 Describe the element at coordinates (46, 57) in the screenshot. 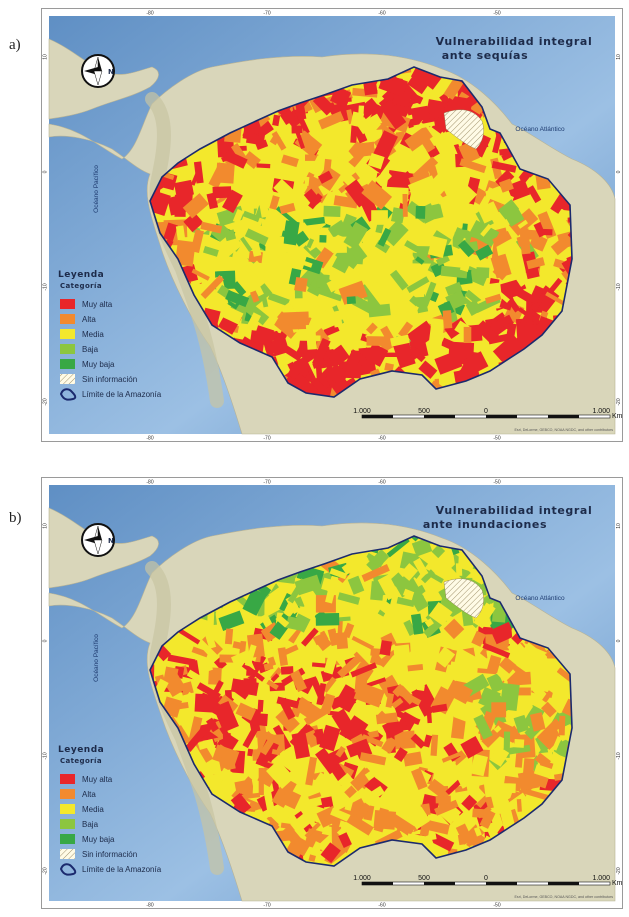

I see `latitude-tick-left: 10` at that location.